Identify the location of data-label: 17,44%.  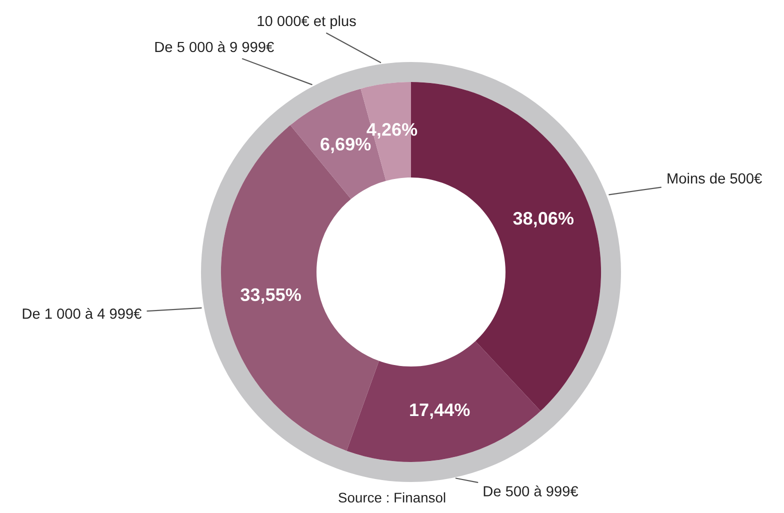
(440, 411).